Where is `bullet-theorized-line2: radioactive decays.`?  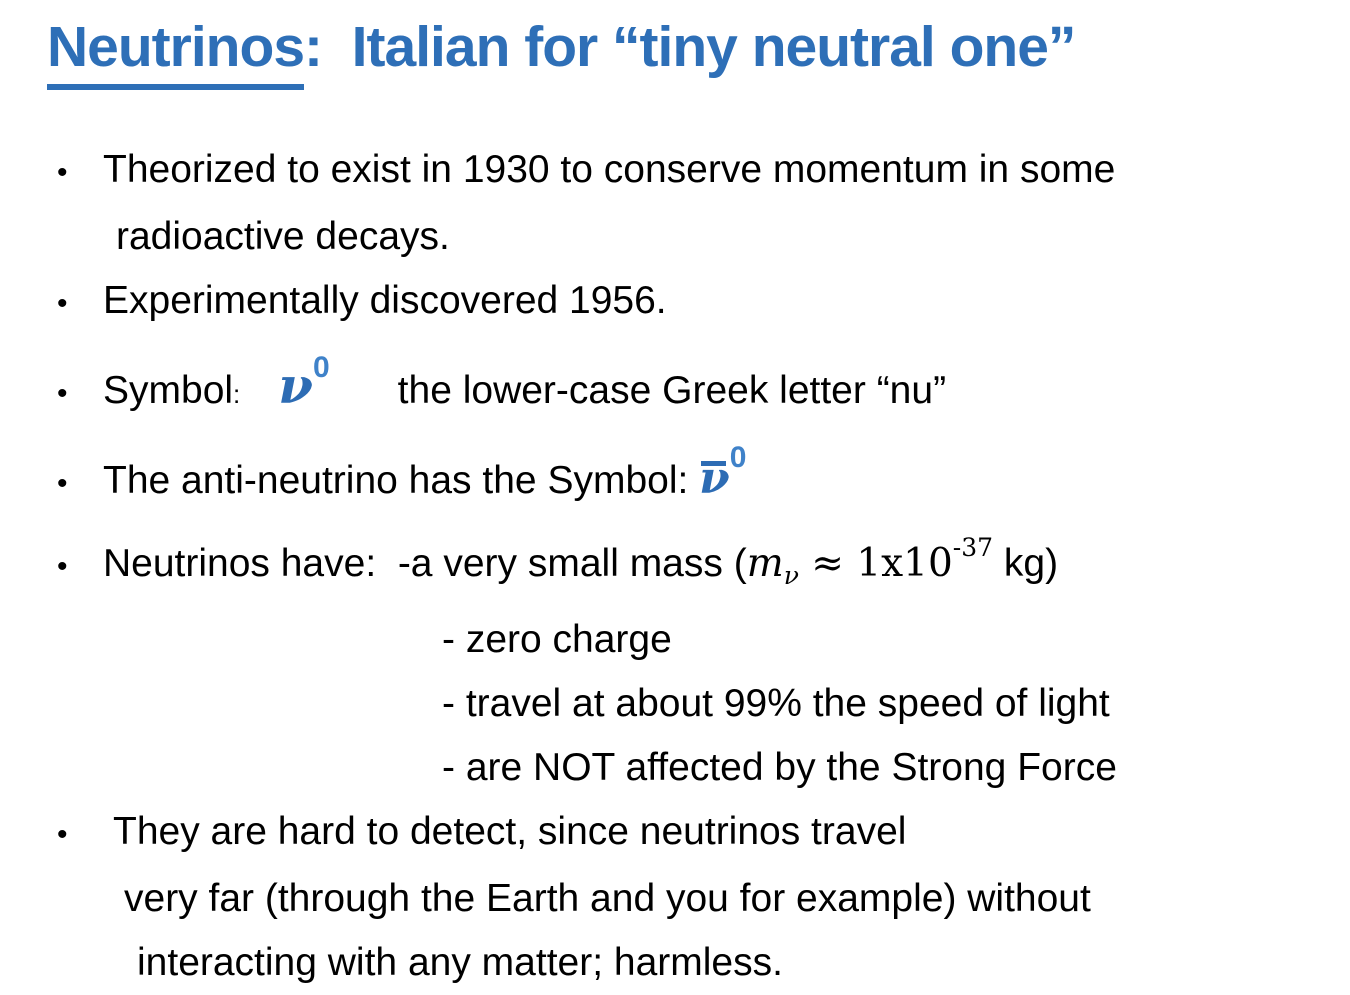 bullet-theorized-line2: radioactive decays. is located at coordinates (675, 237).